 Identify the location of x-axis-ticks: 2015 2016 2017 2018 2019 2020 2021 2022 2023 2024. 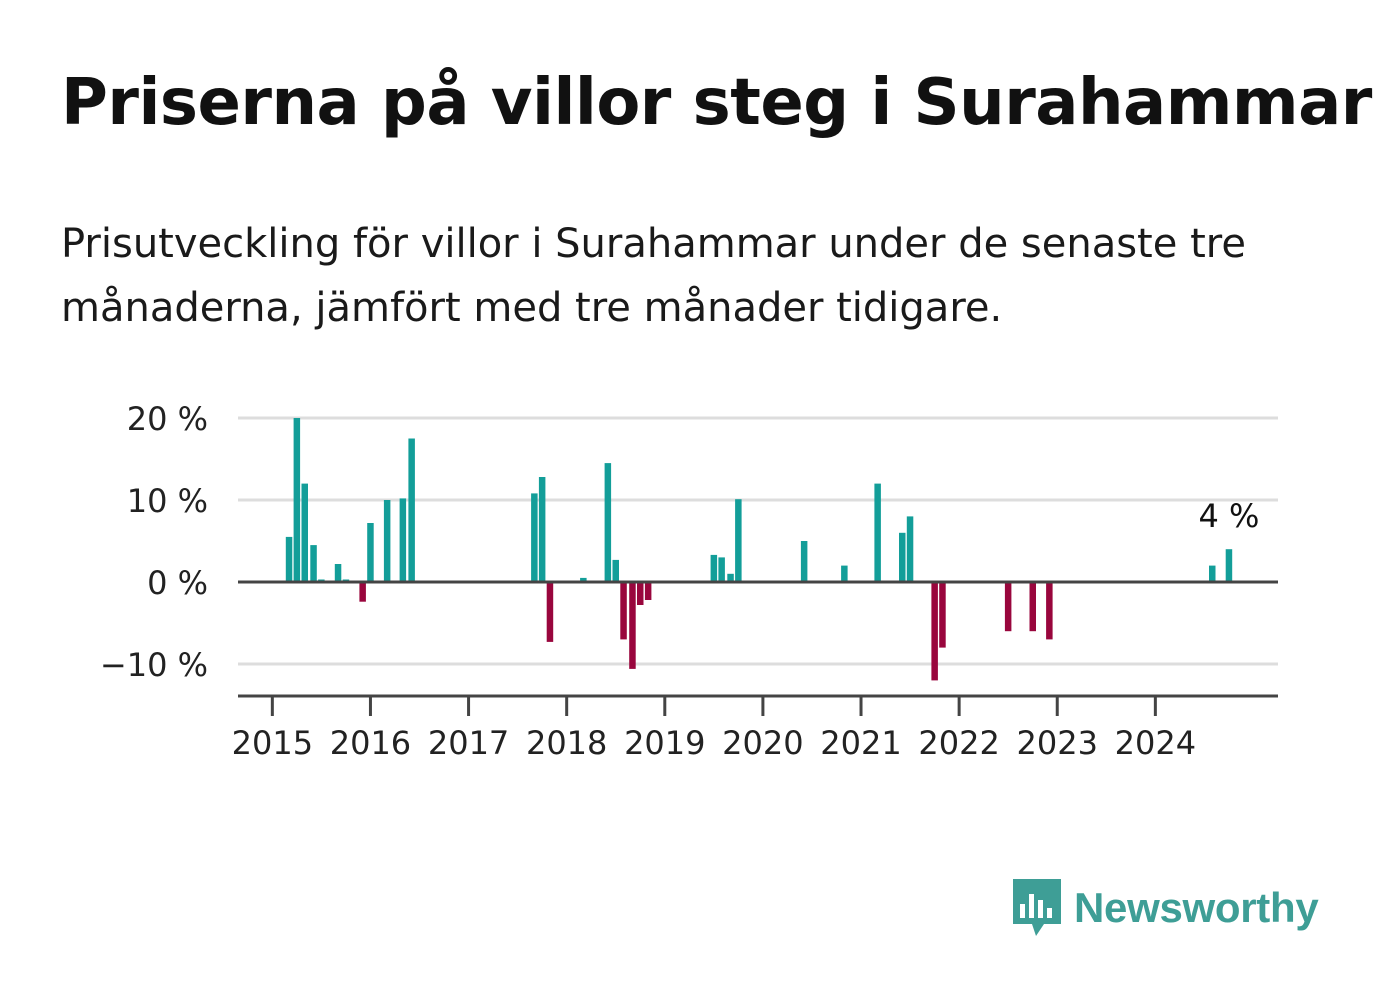
(714, 729).